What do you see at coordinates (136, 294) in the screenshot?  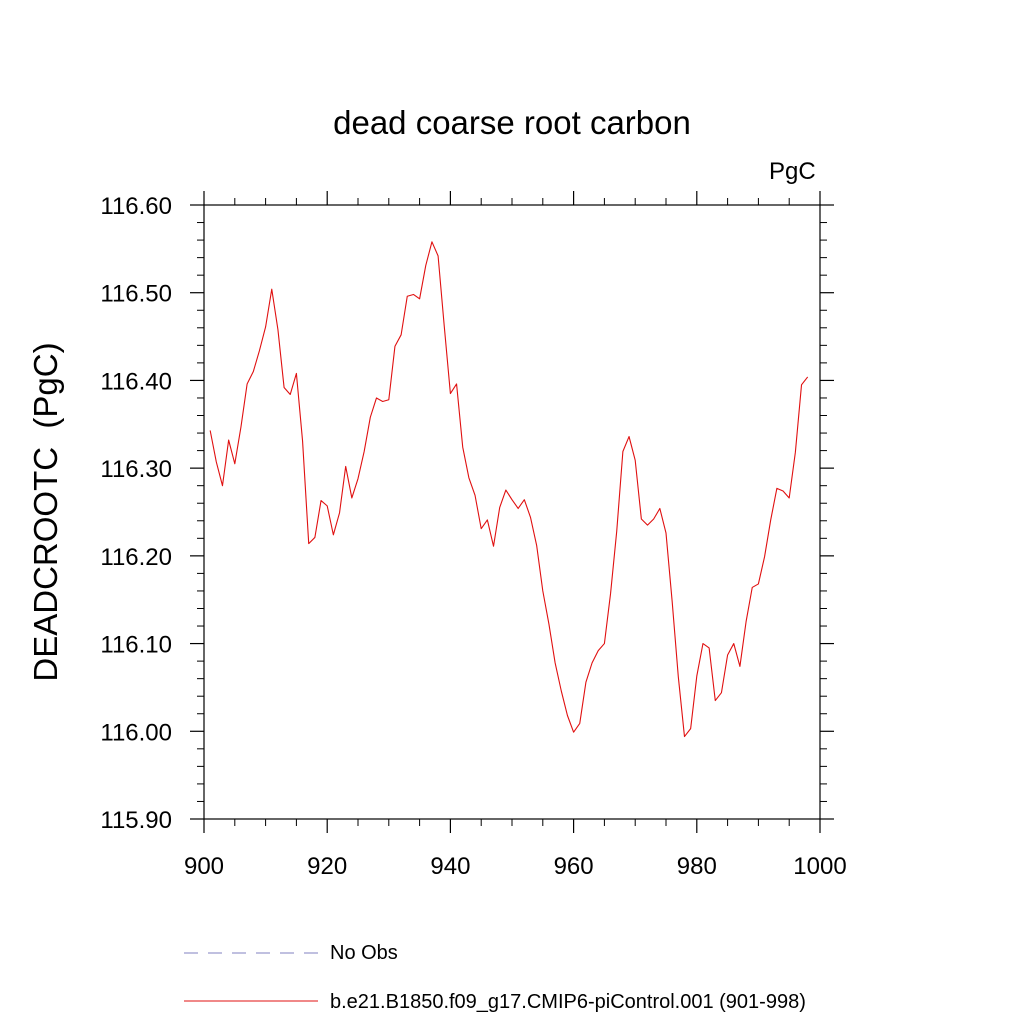 I see `y-tick-label: 116.50` at bounding box center [136, 294].